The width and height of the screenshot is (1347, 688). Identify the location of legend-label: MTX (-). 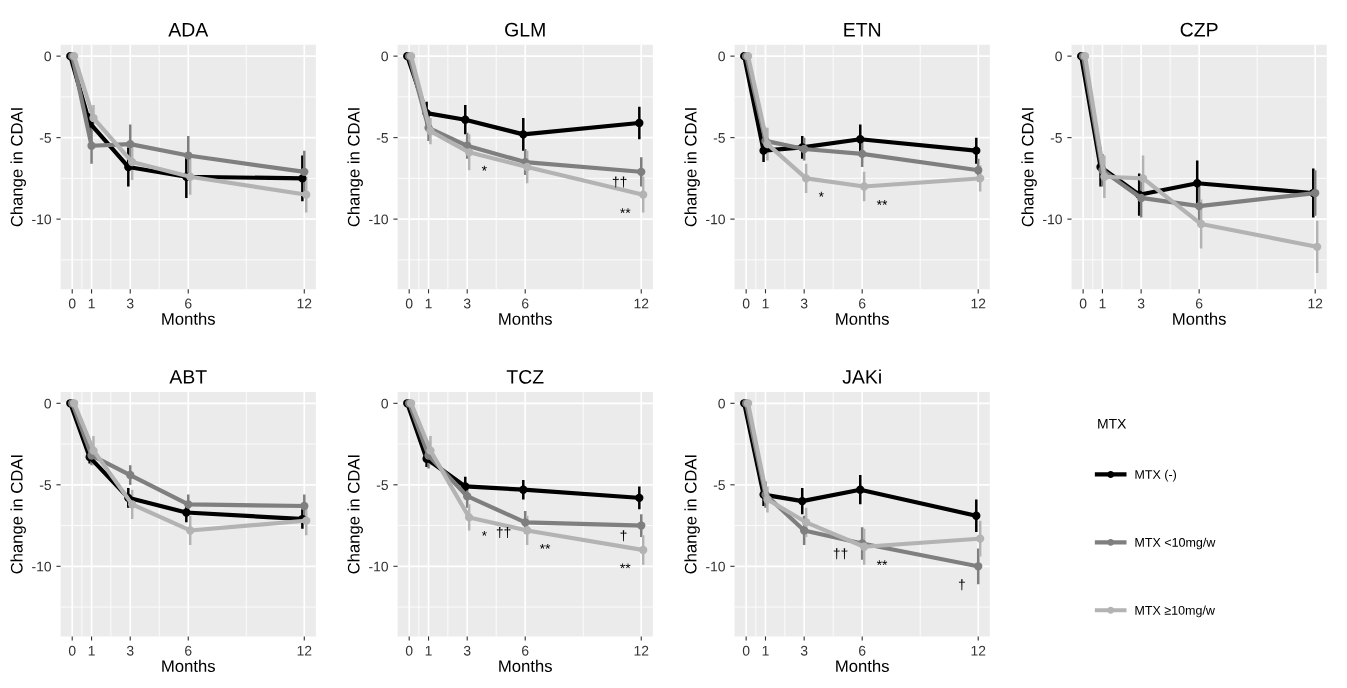
(1156, 475).